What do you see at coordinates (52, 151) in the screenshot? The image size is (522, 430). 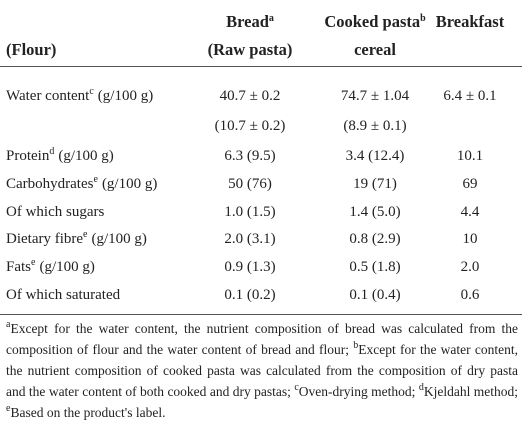 I see `label-sup: d` at bounding box center [52, 151].